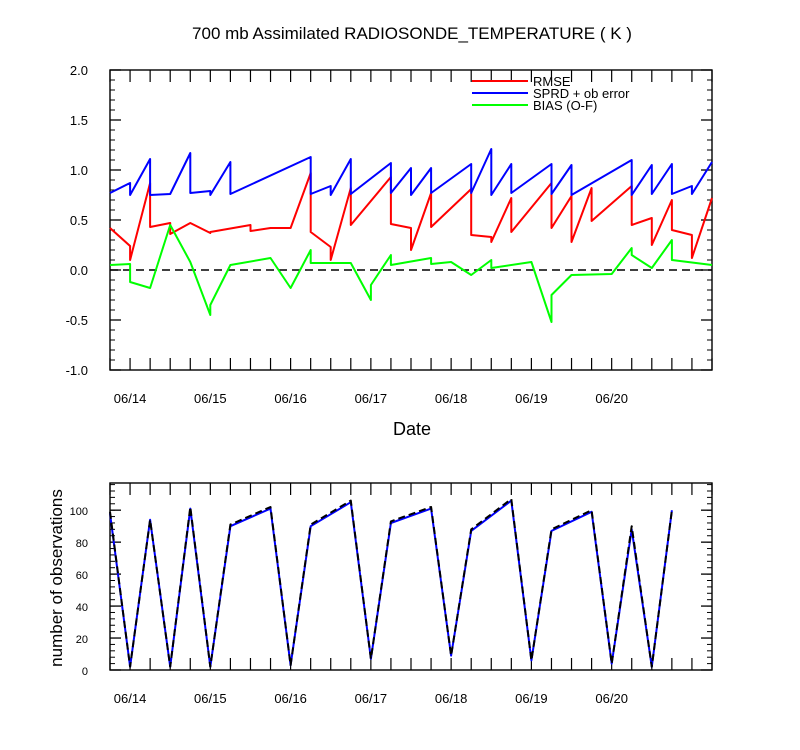 Image resolution: width=800 pixels, height=750 pixels. I want to click on series-line-bias-o-f, so click(411, 273).